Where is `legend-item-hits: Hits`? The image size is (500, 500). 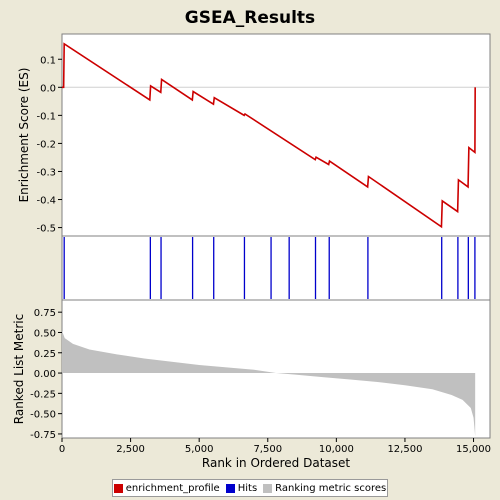
legend-item-hits: Hits is located at coordinates (241, 488).